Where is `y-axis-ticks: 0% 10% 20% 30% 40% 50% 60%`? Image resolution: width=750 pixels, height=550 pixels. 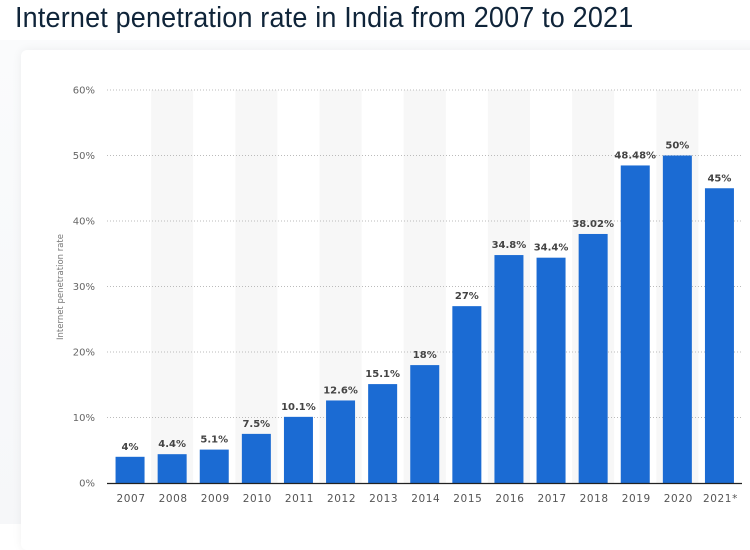 y-axis-ticks: 0% 10% 20% 30% 40% 50% 60% is located at coordinates (84, 288).